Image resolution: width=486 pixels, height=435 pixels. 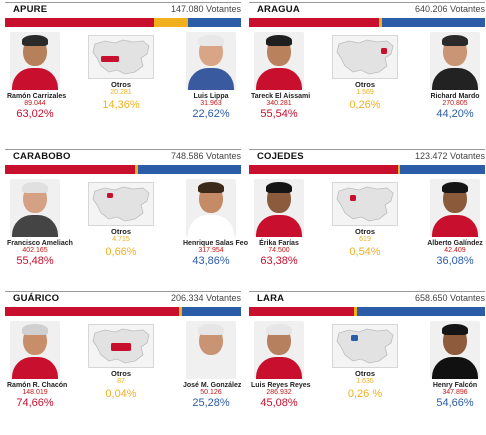 I want to click on candidate-percentage: 55,54%, so click(x=279, y=114).